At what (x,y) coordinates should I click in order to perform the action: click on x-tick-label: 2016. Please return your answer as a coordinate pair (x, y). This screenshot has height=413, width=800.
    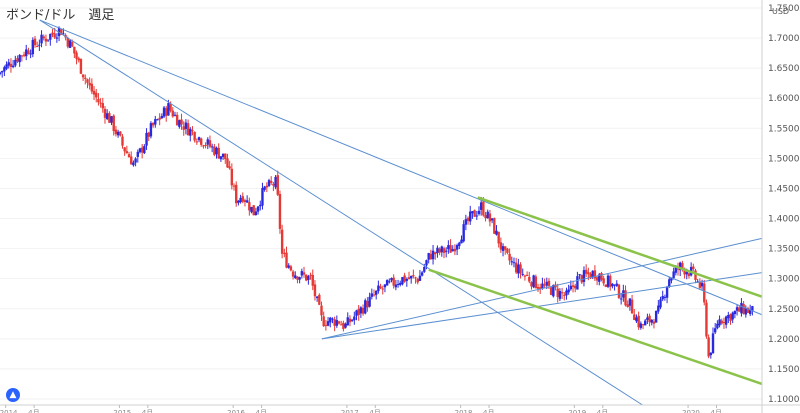
    Looking at the image, I should click on (236, 411).